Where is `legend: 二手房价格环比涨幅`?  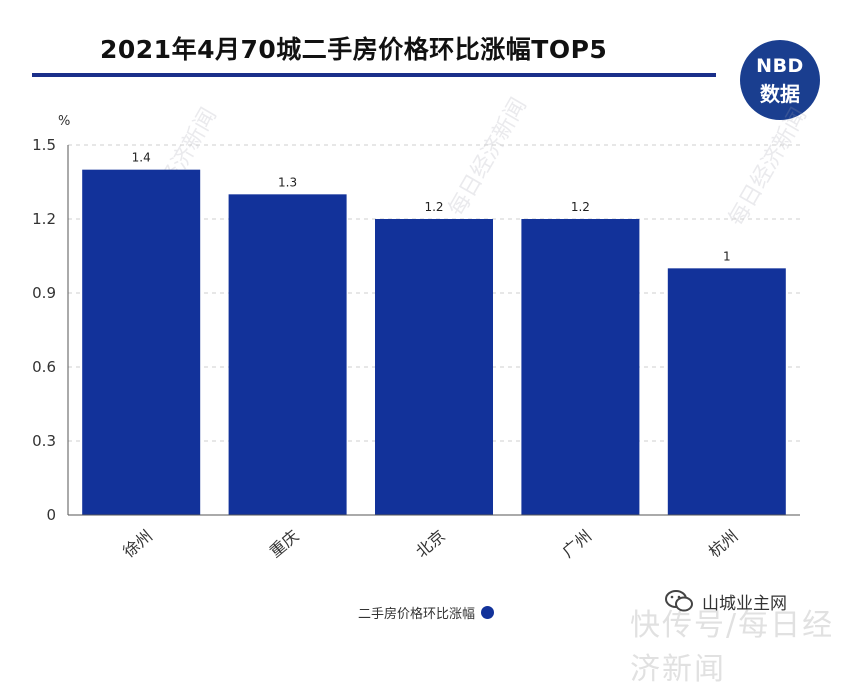 legend: 二手房价格环比涨幅 is located at coordinates (426, 612).